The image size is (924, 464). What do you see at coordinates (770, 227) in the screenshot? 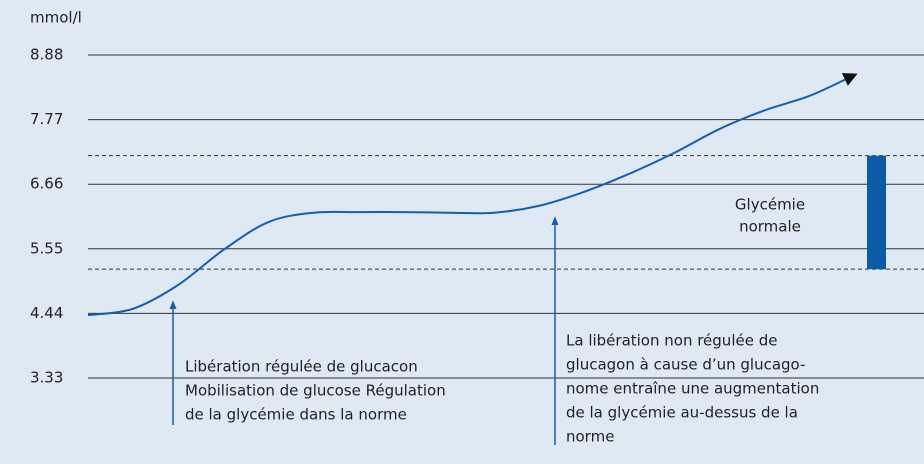
I see `reference-label: normale` at bounding box center [770, 227].